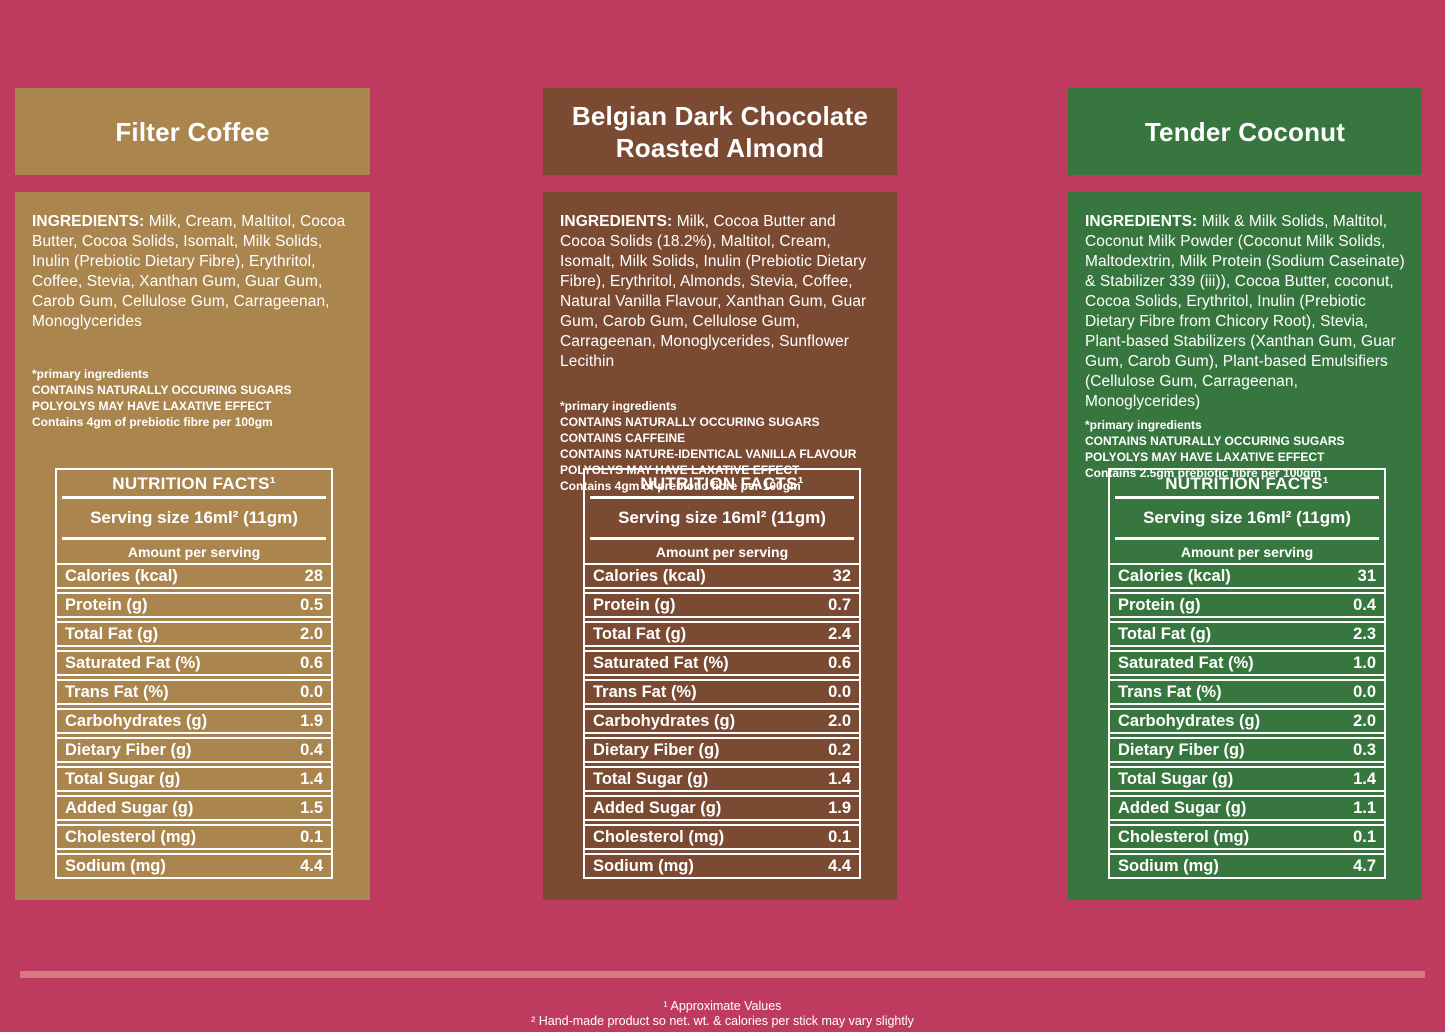 The image size is (1445, 1032). What do you see at coordinates (311, 750) in the screenshot?
I see `row-value: 0.4` at bounding box center [311, 750].